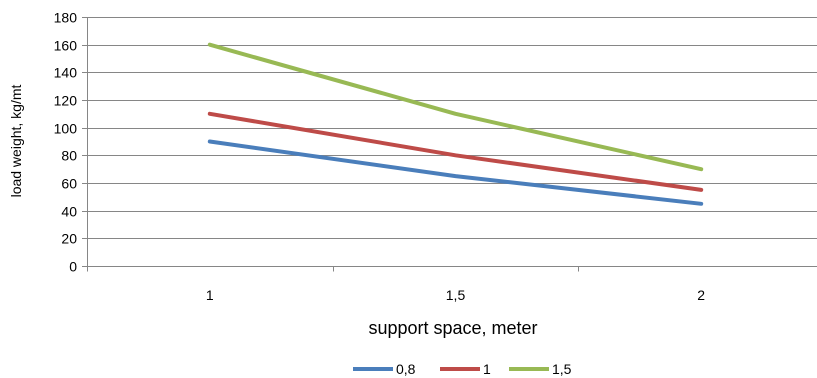 Image resolution: width=817 pixels, height=378 pixels. I want to click on x-tick-label: 2, so click(701, 295).